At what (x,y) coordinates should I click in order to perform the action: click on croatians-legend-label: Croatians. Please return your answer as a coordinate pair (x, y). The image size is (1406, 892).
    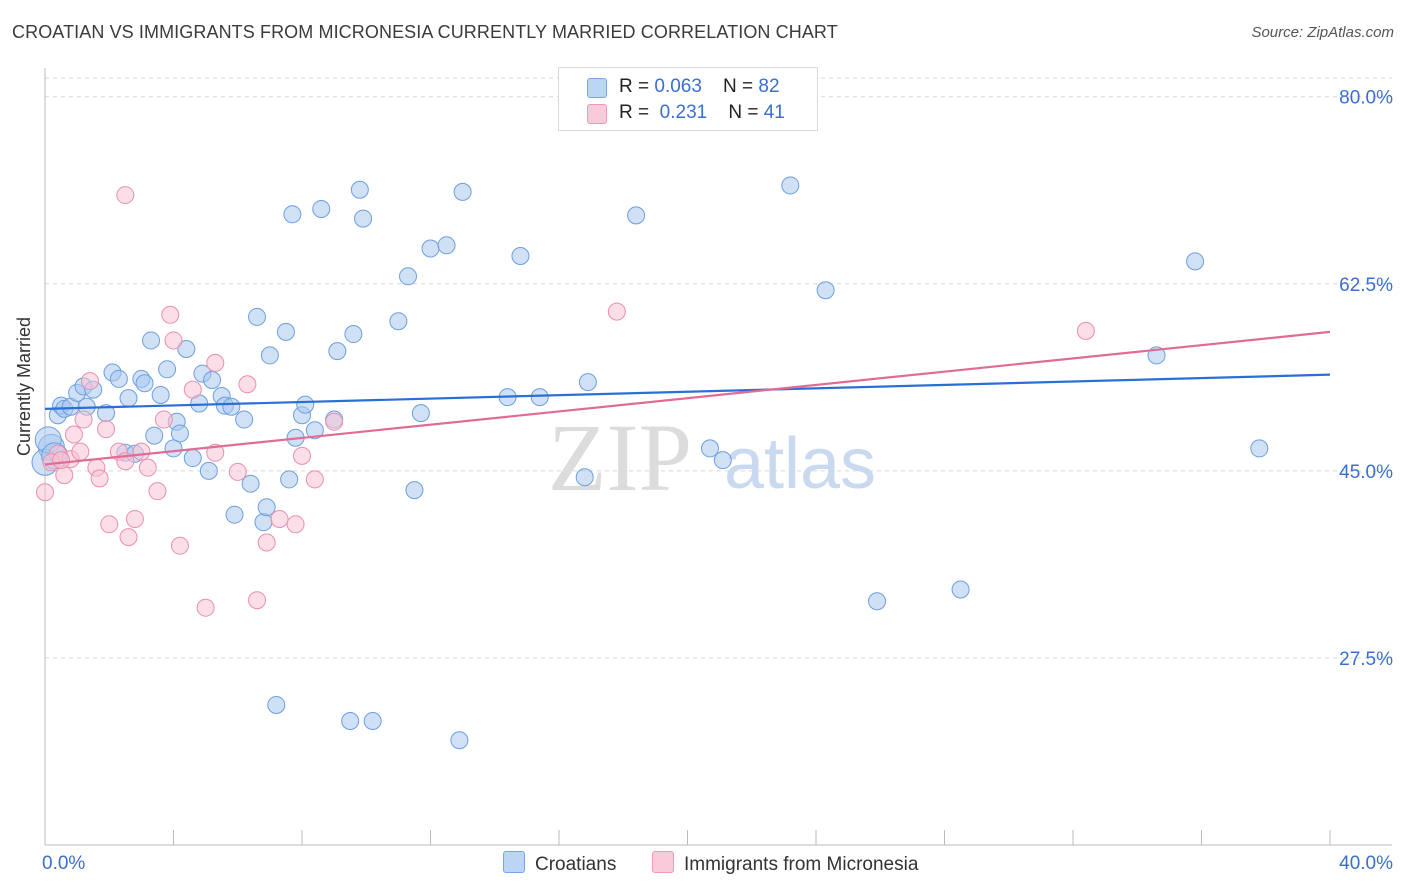
    Looking at the image, I should click on (576, 864).